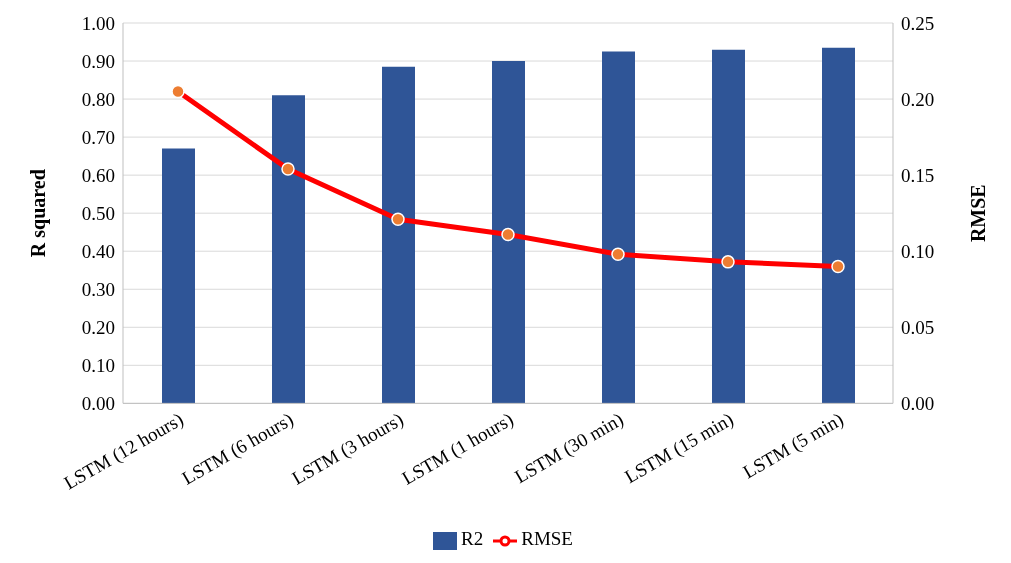  I want to click on y-tick-label: 1.00, so click(98, 23).